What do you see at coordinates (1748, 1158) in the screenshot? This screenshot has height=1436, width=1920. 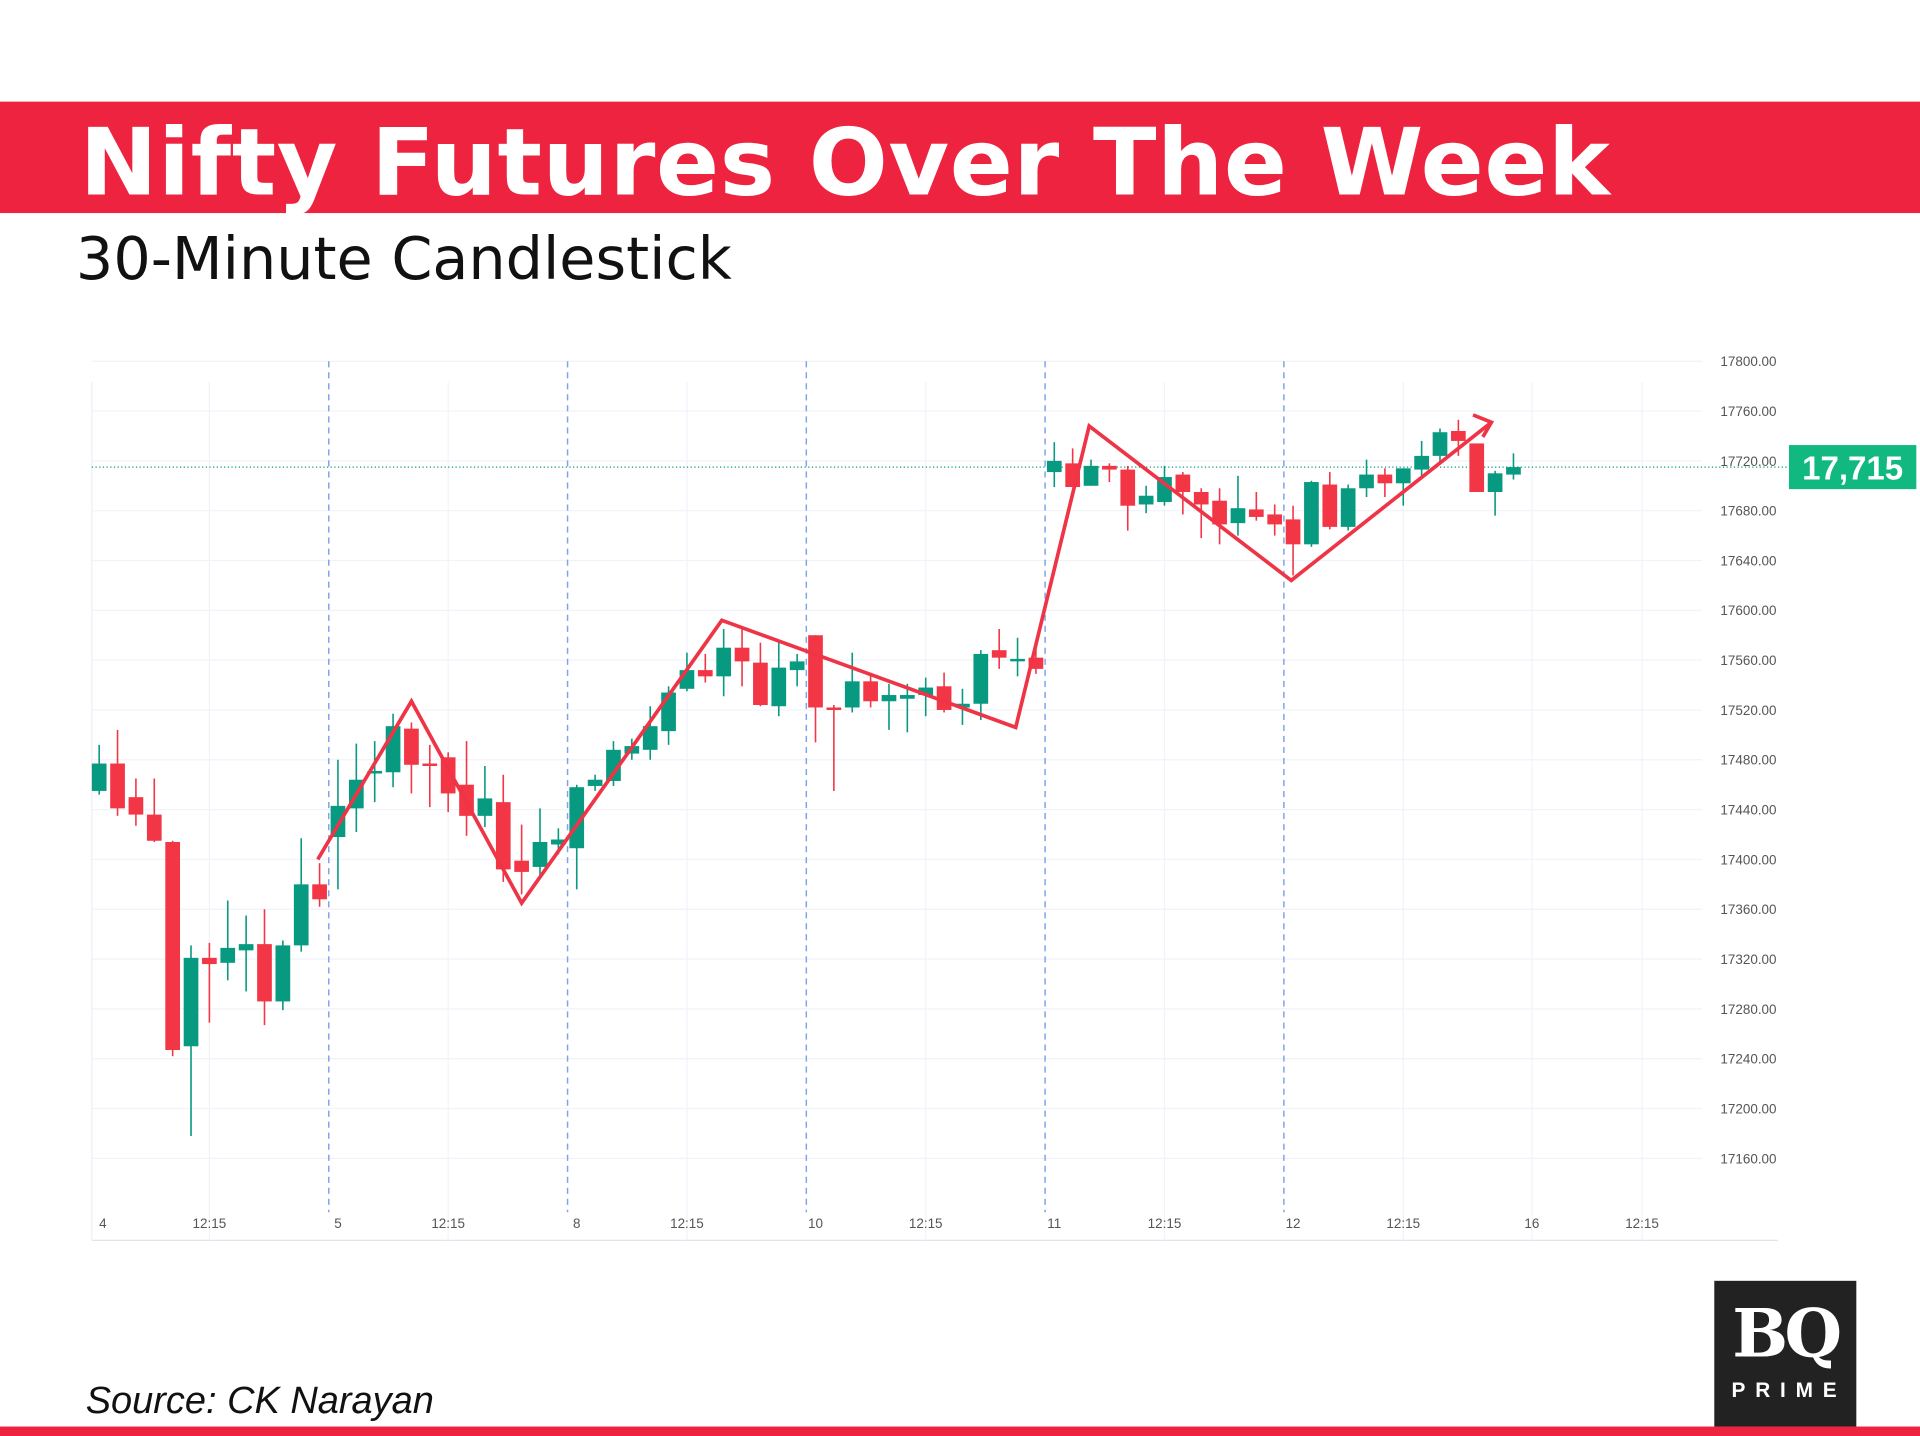 I see `y-tick-label: 17160.00` at bounding box center [1748, 1158].